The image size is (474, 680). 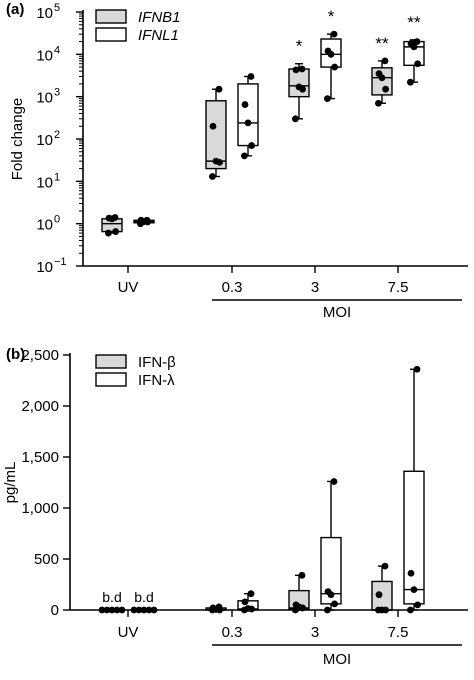 What do you see at coordinates (57, 177) in the screenshot?
I see `y-tick-exponent: 1` at bounding box center [57, 177].